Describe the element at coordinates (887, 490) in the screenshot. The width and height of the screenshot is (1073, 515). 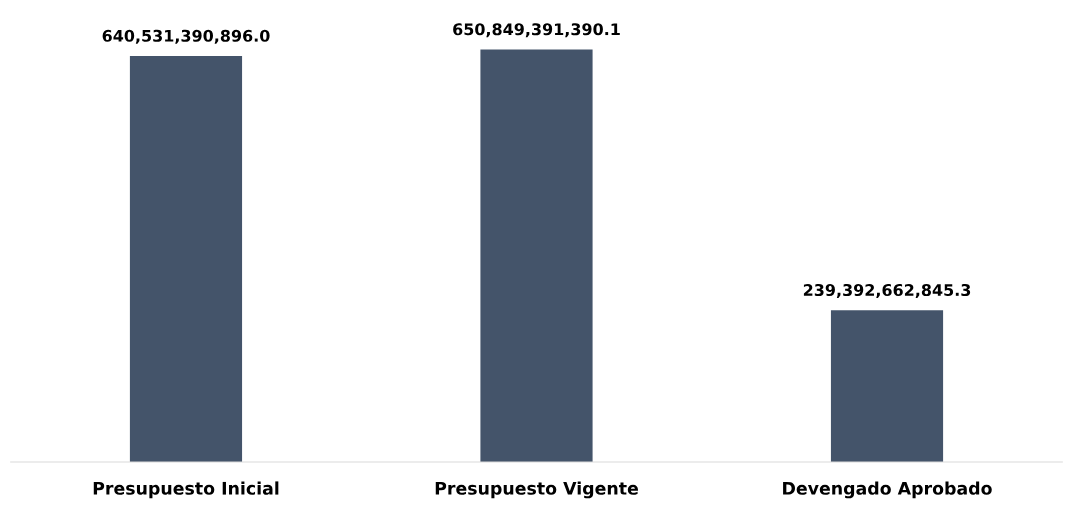
I see `x-tick-label: Devengado Aprobado` at that location.